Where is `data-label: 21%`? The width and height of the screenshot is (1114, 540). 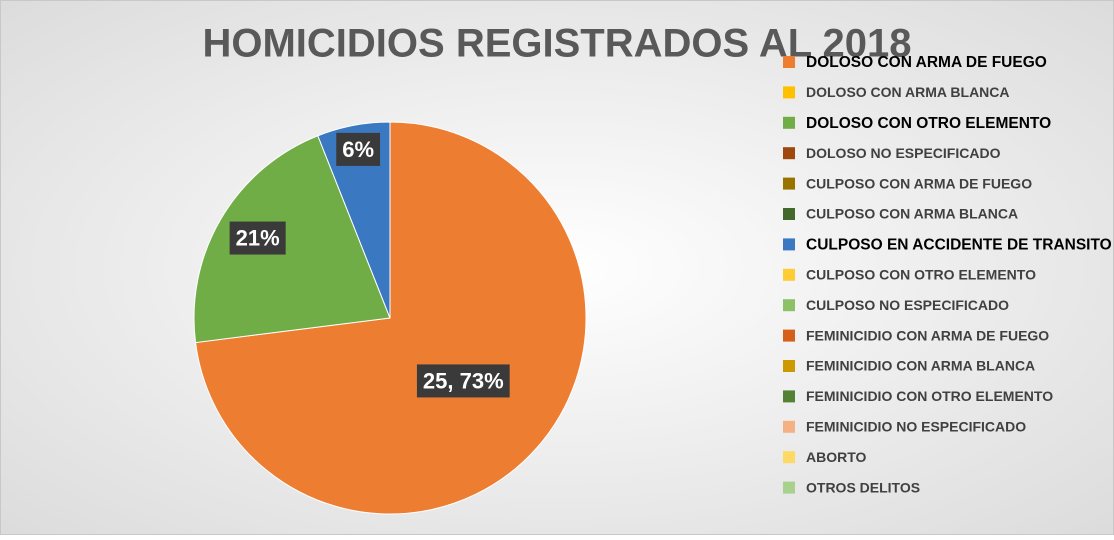 data-label: 21% is located at coordinates (258, 238).